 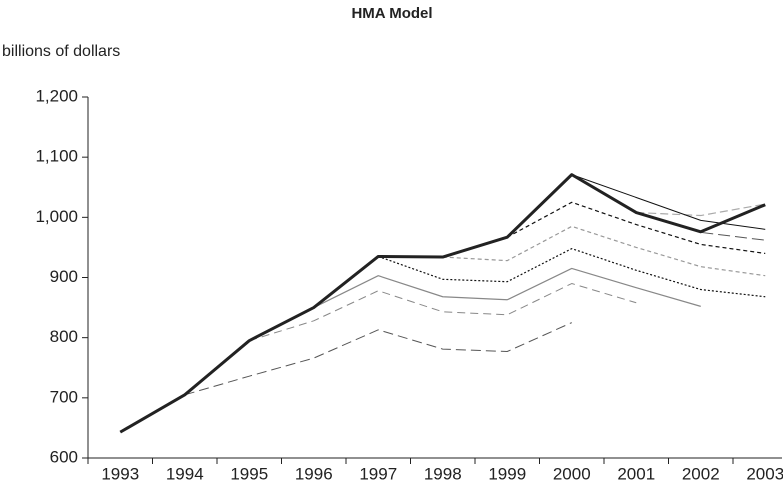 I want to click on y-tick-label: 600, so click(x=64, y=456).